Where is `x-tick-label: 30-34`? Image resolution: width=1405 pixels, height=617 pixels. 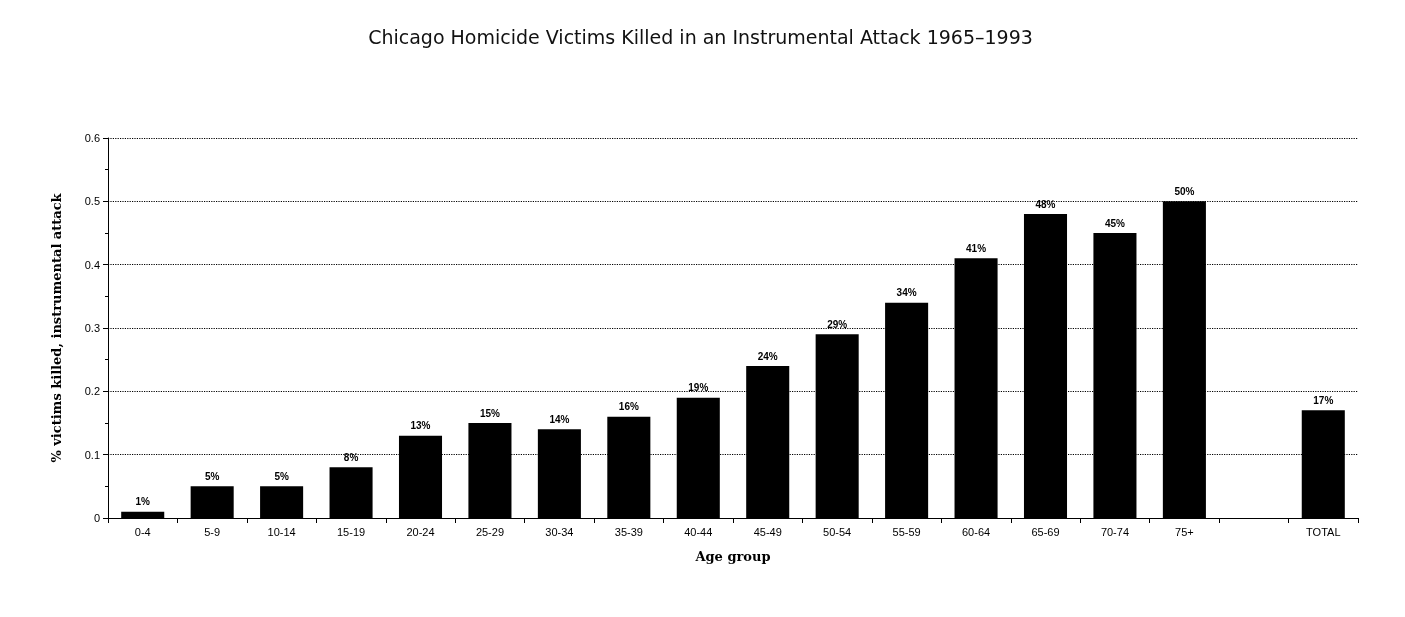
x-tick-label: 30-34 is located at coordinates (559, 531).